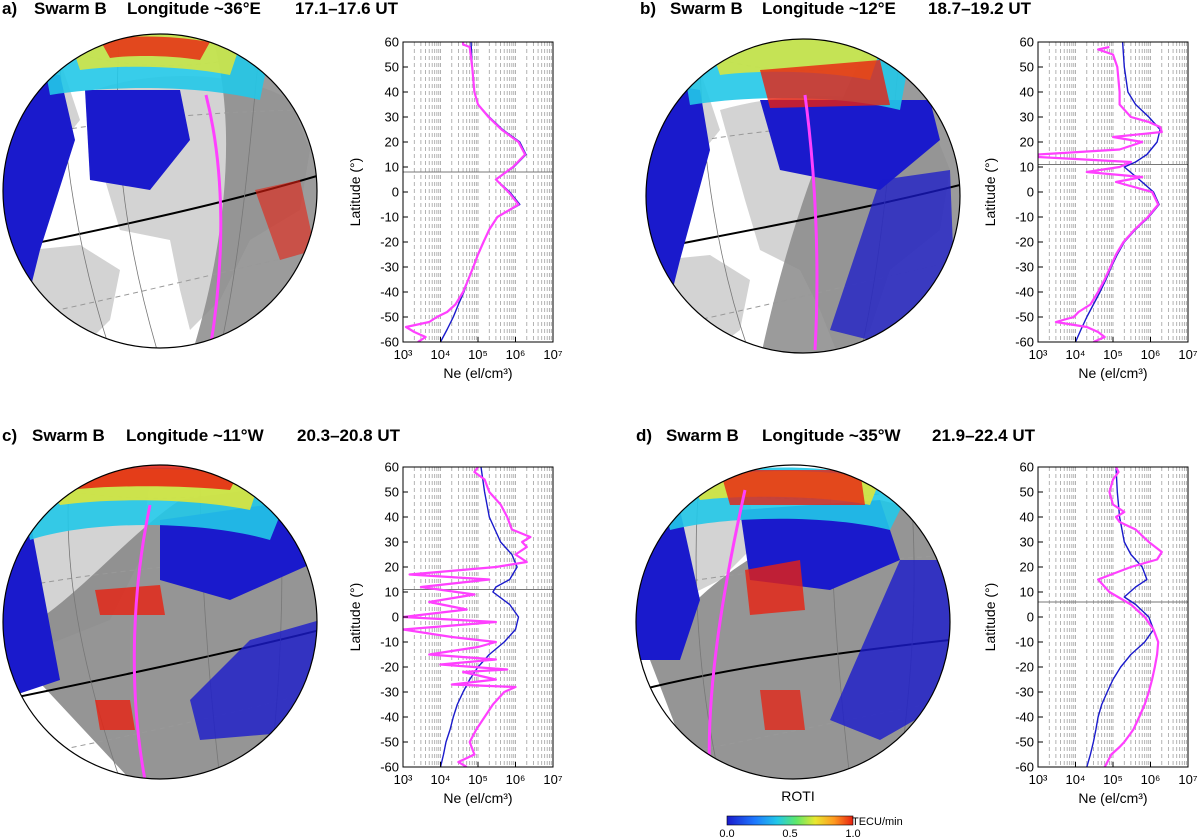 The height and width of the screenshot is (840, 1200). I want to click on profile-b-xtick-label: 10⁷, so click(1187, 354).